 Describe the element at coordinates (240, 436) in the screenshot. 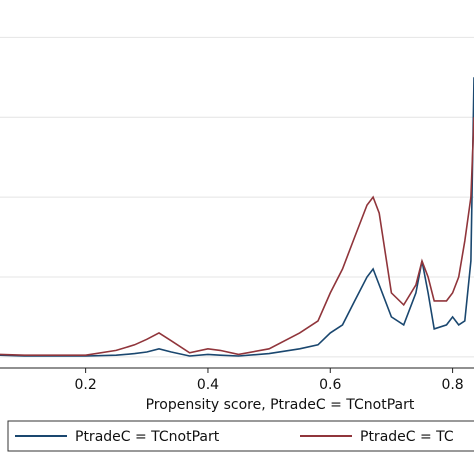

I see `legend-box` at that location.